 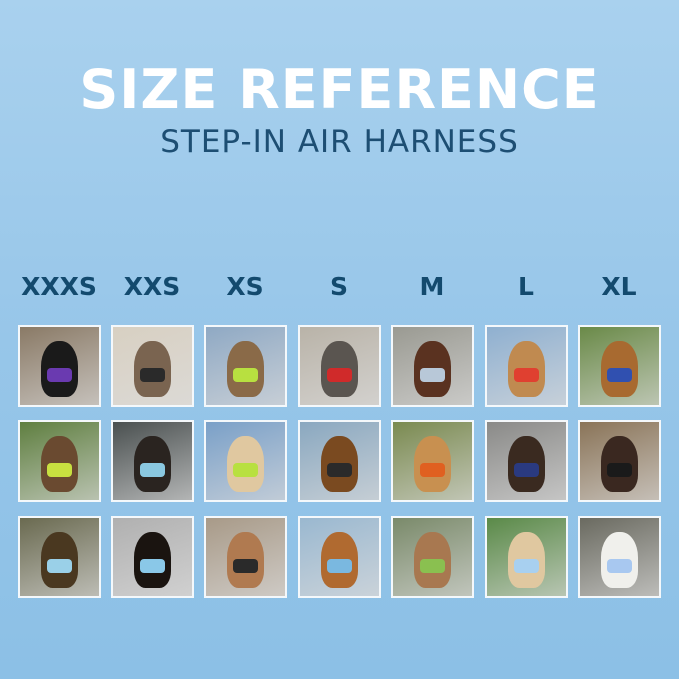 What do you see at coordinates (432, 286) in the screenshot?
I see `size-label-m: M` at bounding box center [432, 286].